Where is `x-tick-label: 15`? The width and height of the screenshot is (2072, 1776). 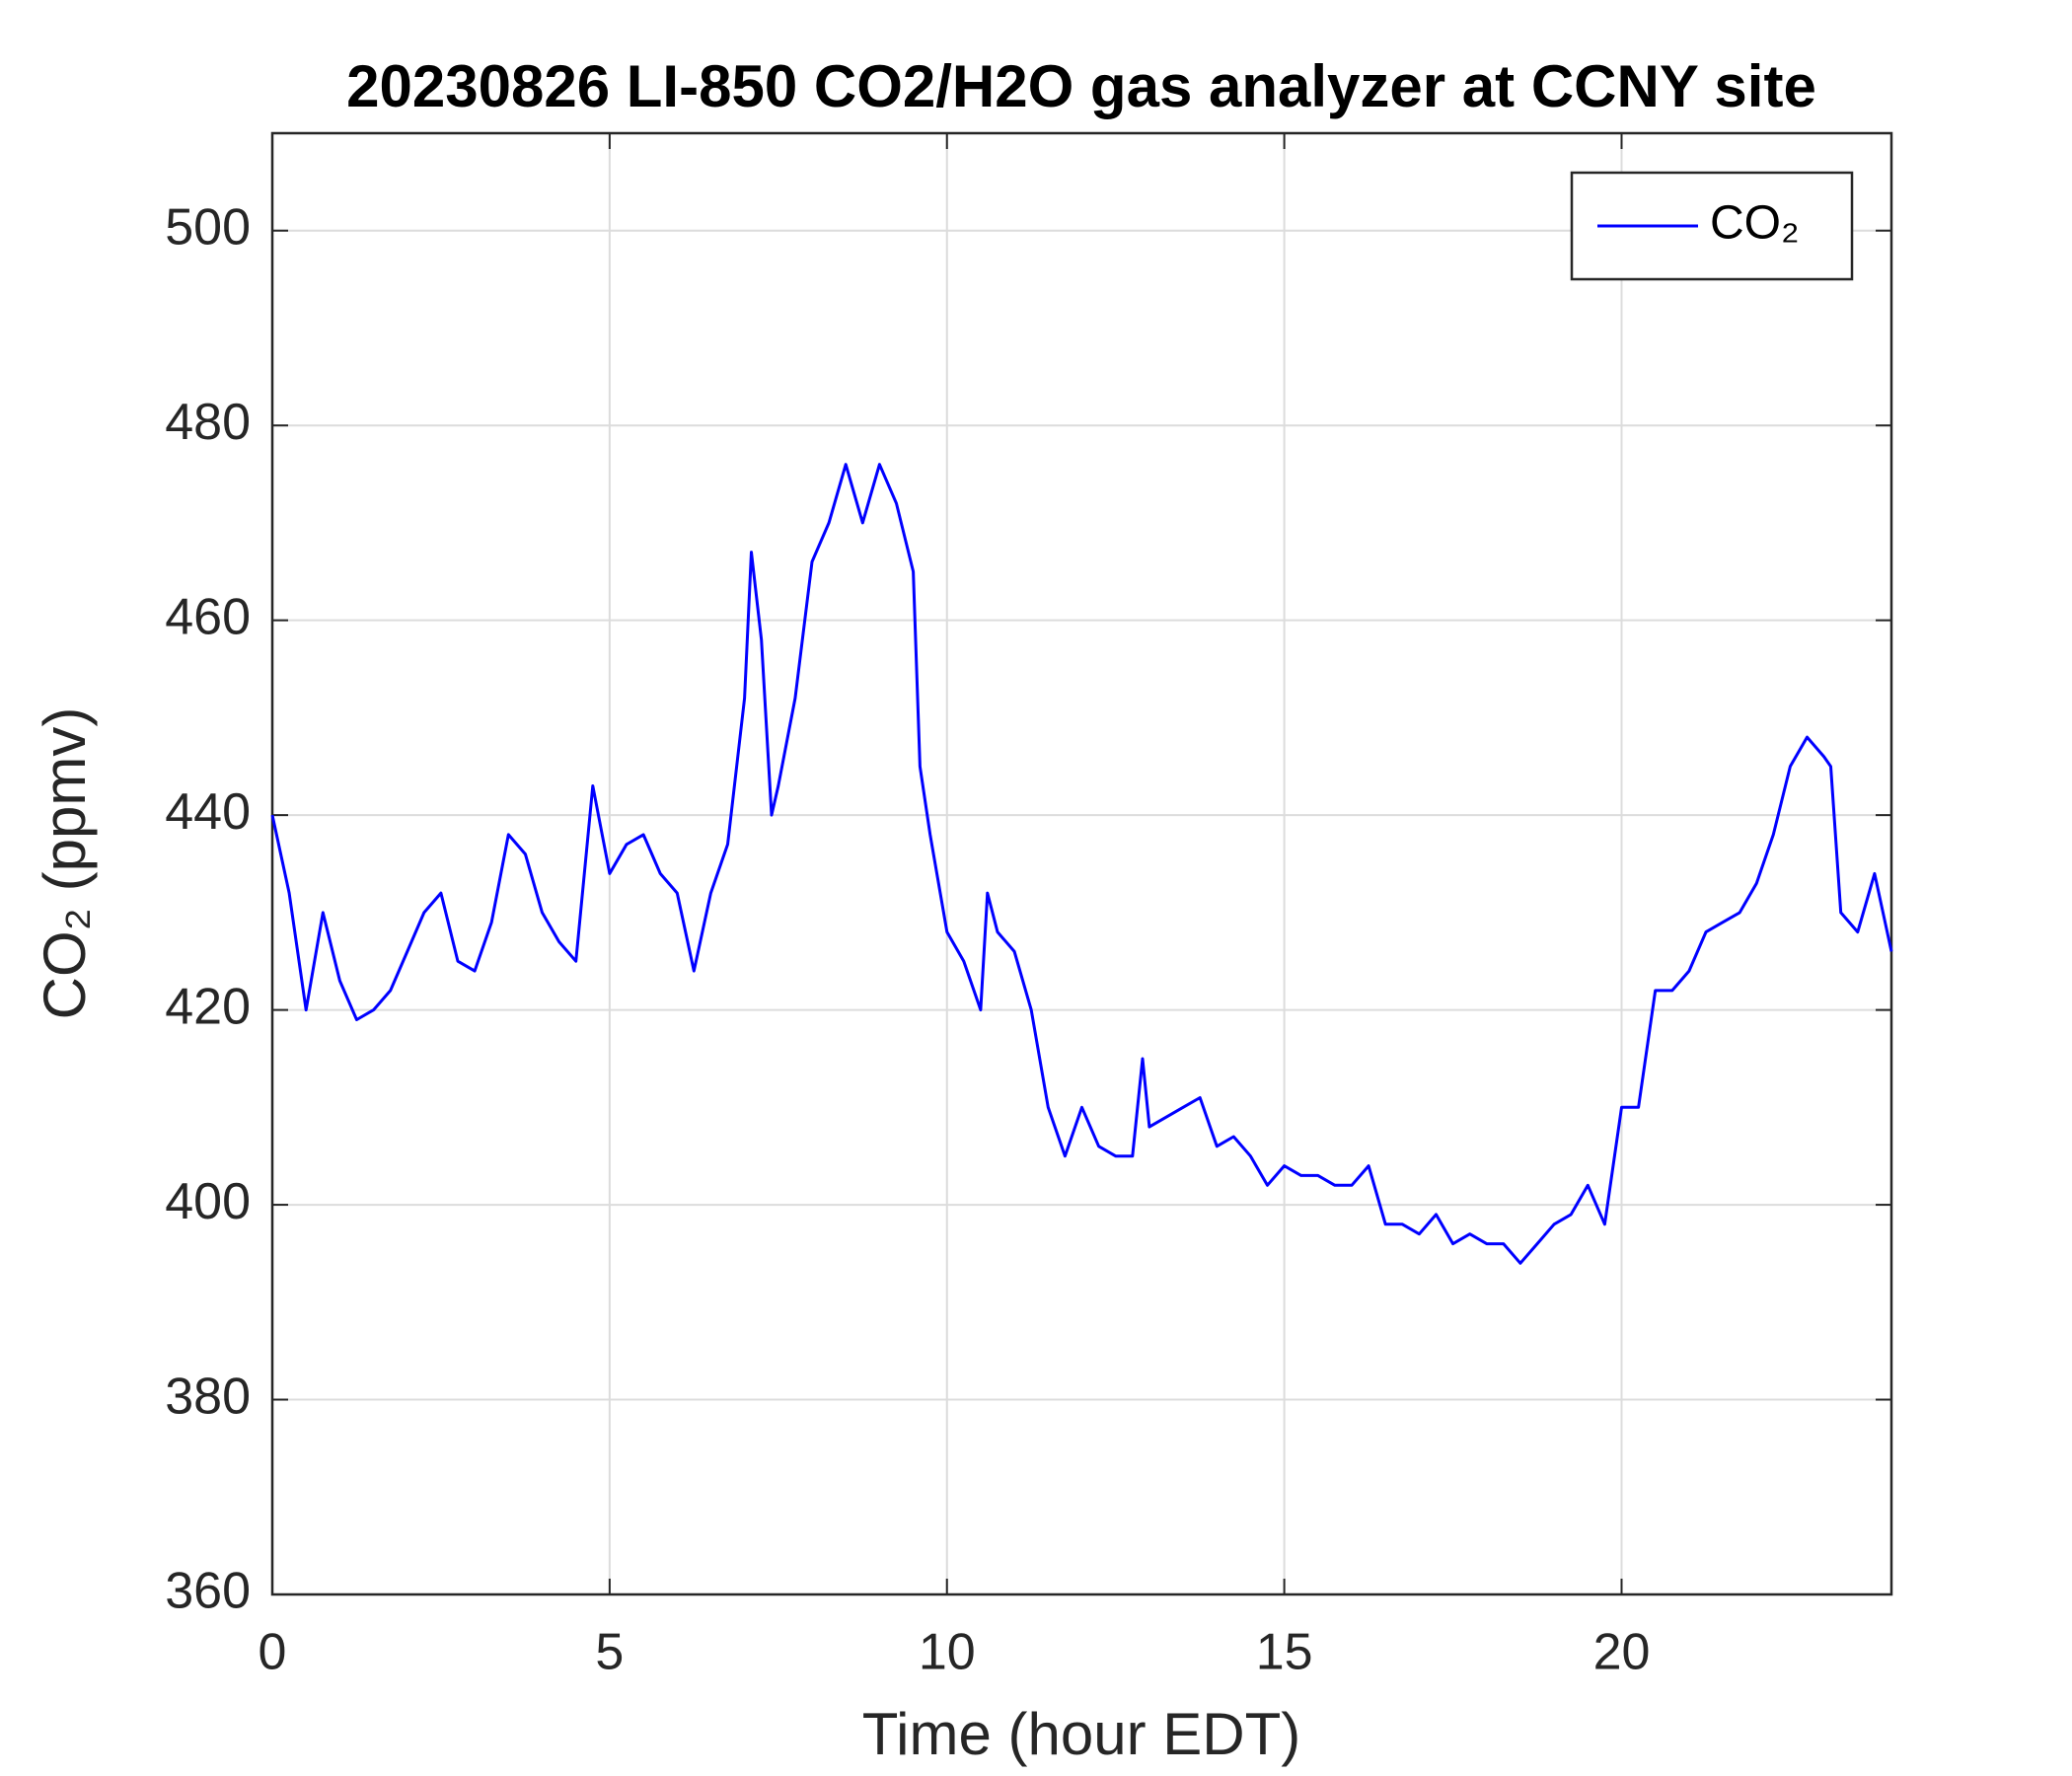 x-tick-label: 15 is located at coordinates (1284, 1653).